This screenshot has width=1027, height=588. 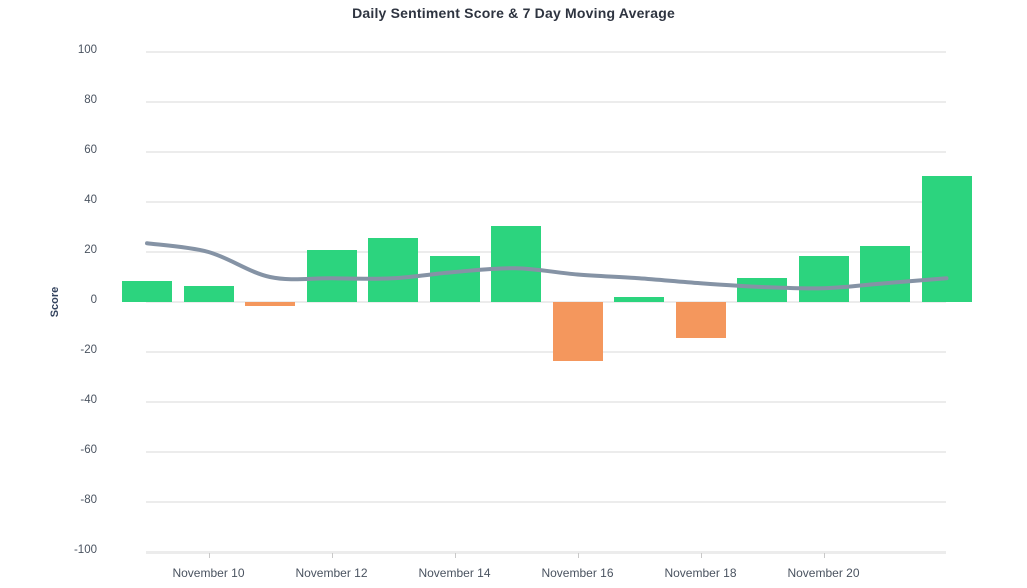 I want to click on y-tick-label: -100, so click(x=85, y=550).